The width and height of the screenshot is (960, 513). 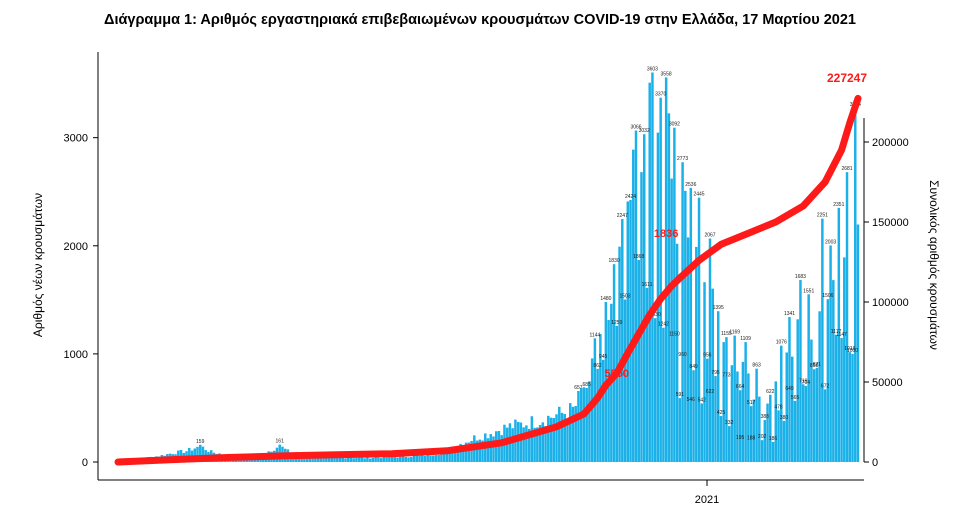 What do you see at coordinates (770, 392) in the screenshot?
I see `bar-value-label: 622` at bounding box center [770, 392].